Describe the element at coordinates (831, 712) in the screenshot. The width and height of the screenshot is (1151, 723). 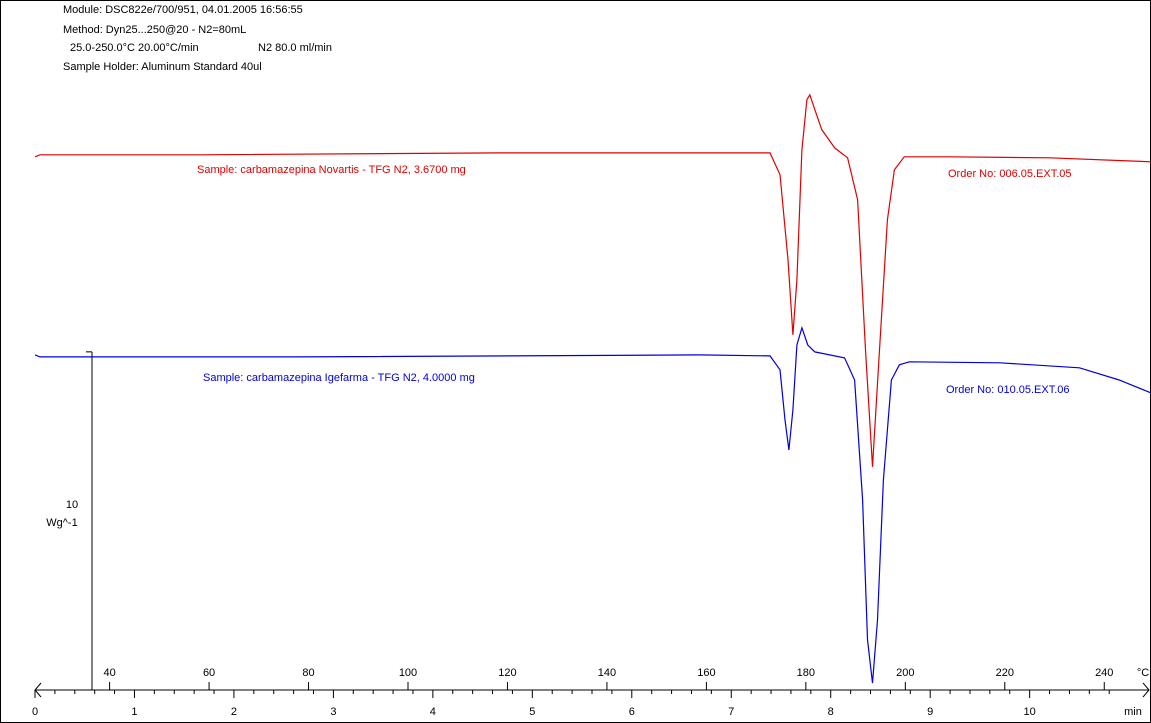
I see `x-tick-label: 8` at that location.